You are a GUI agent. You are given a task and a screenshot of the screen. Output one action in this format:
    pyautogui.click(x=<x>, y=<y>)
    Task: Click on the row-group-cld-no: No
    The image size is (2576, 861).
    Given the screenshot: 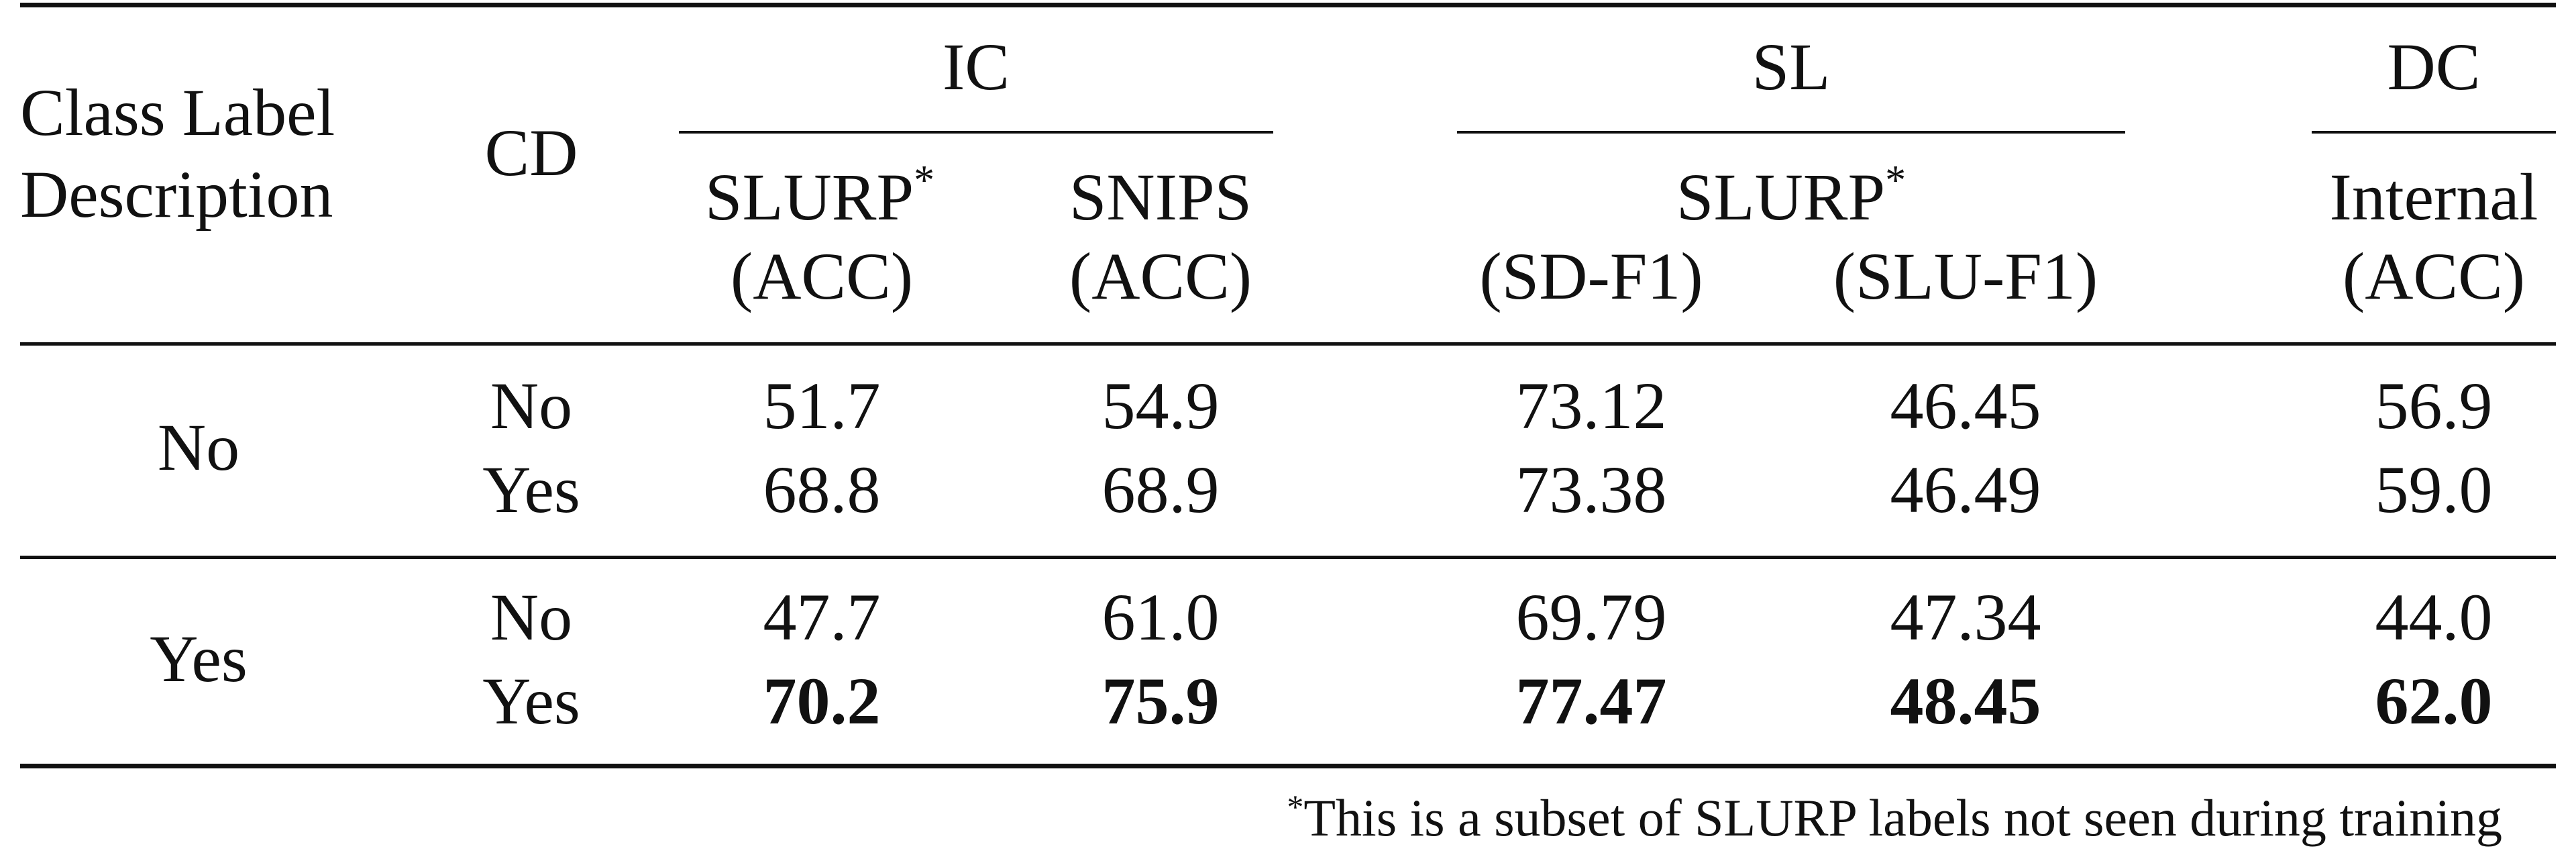 What is the action you would take?
    pyautogui.click(x=198, y=447)
    